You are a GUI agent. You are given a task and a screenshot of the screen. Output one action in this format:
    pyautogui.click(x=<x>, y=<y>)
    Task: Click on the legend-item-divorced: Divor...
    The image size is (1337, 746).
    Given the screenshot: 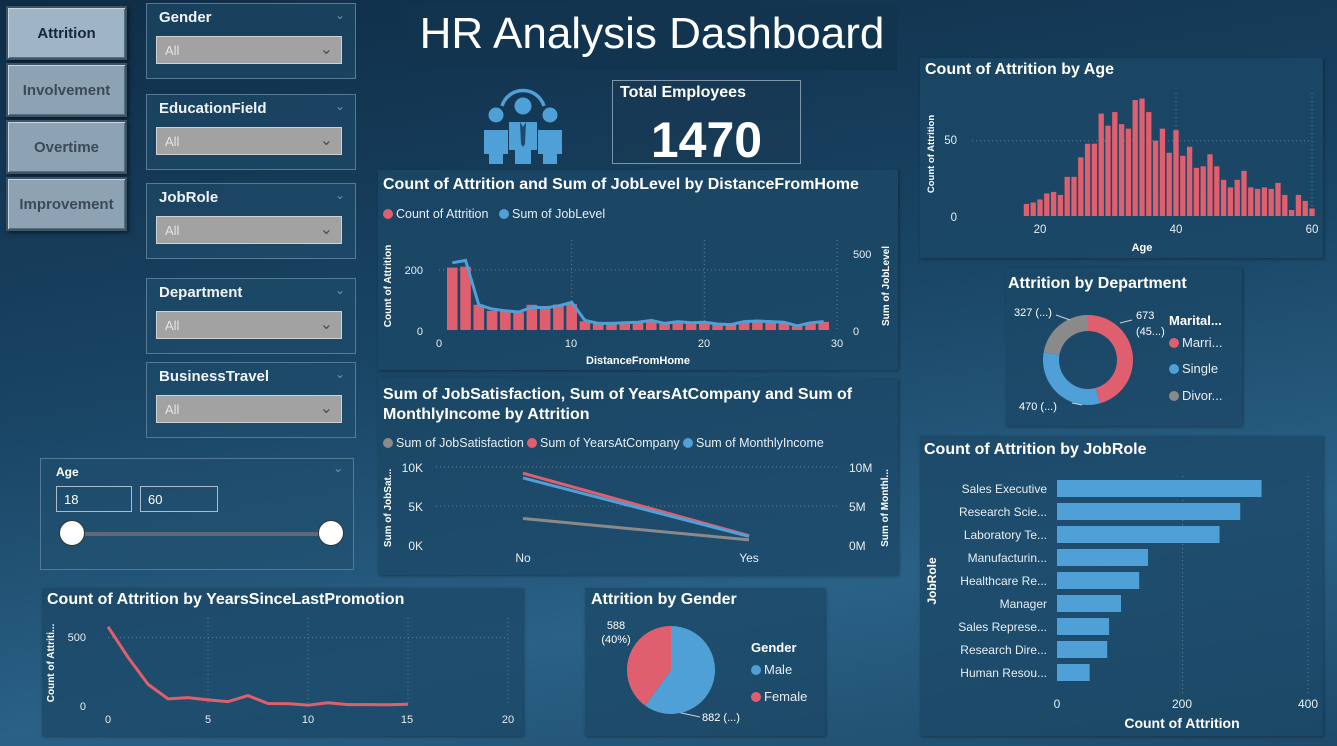 What is the action you would take?
    pyautogui.click(x=1195, y=395)
    